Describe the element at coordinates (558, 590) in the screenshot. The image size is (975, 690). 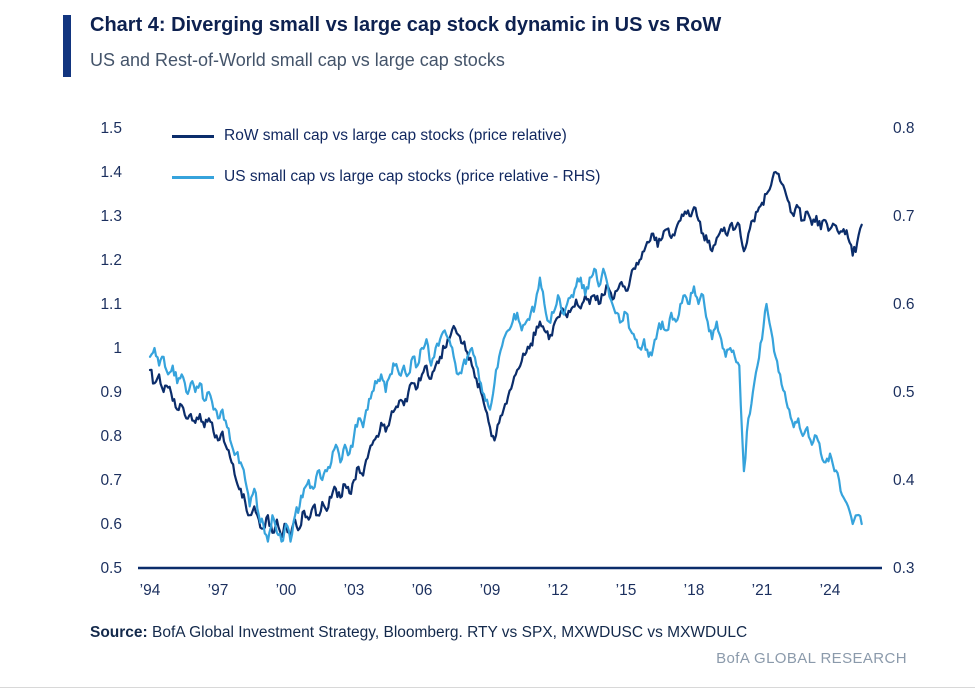
I see `x-axis-tick-label: ’12` at that location.